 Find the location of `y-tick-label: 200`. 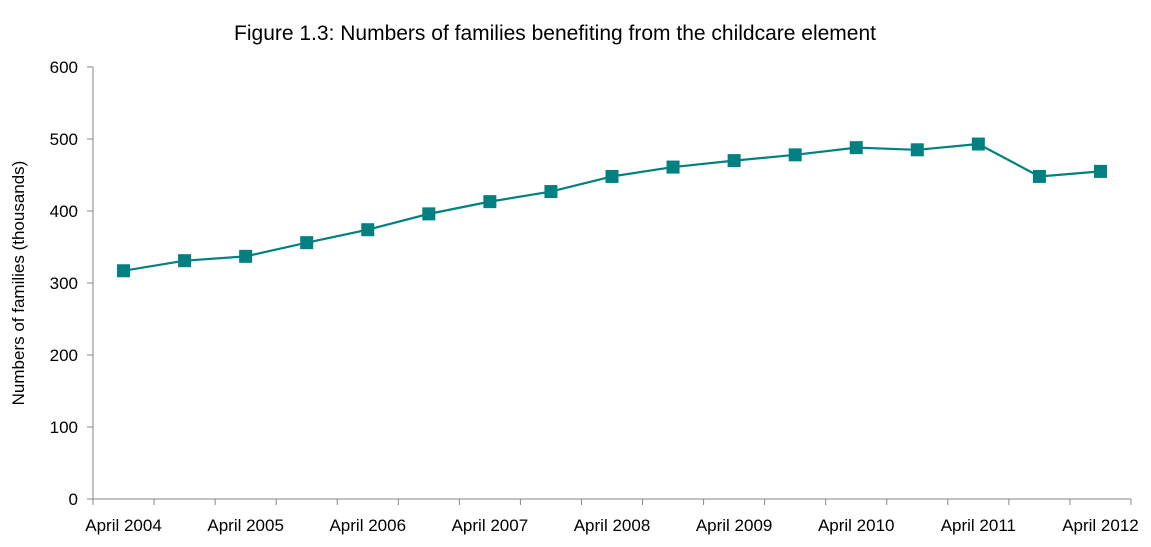

y-tick-label: 200 is located at coordinates (64, 355).